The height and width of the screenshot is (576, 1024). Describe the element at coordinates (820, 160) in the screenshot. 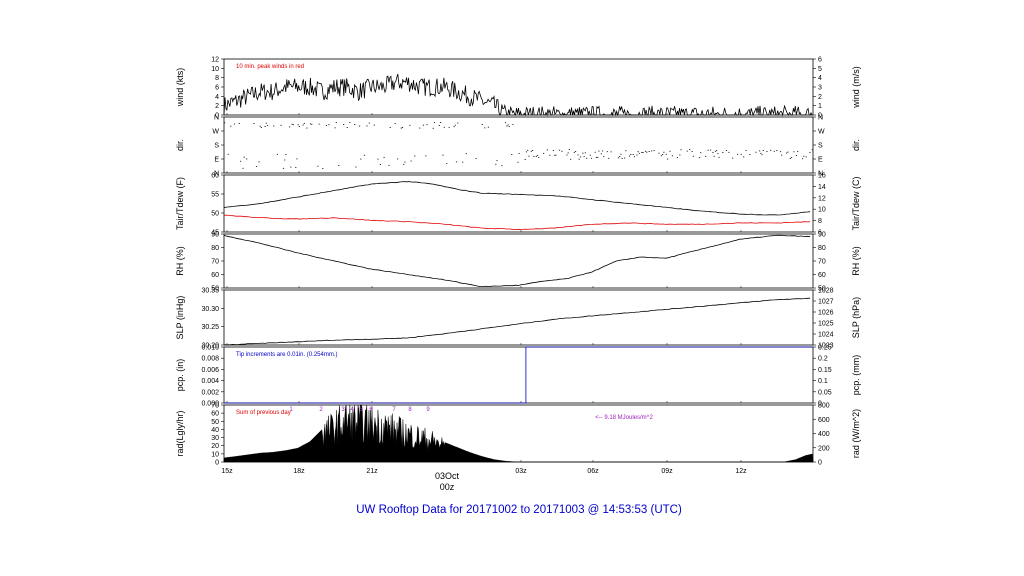

I see `ytick-label-right-dir: E` at that location.